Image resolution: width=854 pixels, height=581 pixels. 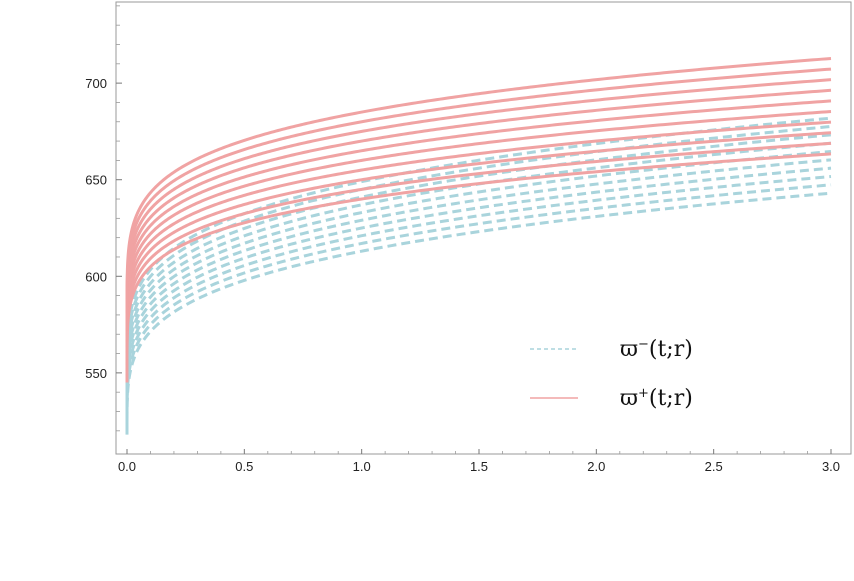 I want to click on x-tick-label: 1.5, so click(x=479, y=466).